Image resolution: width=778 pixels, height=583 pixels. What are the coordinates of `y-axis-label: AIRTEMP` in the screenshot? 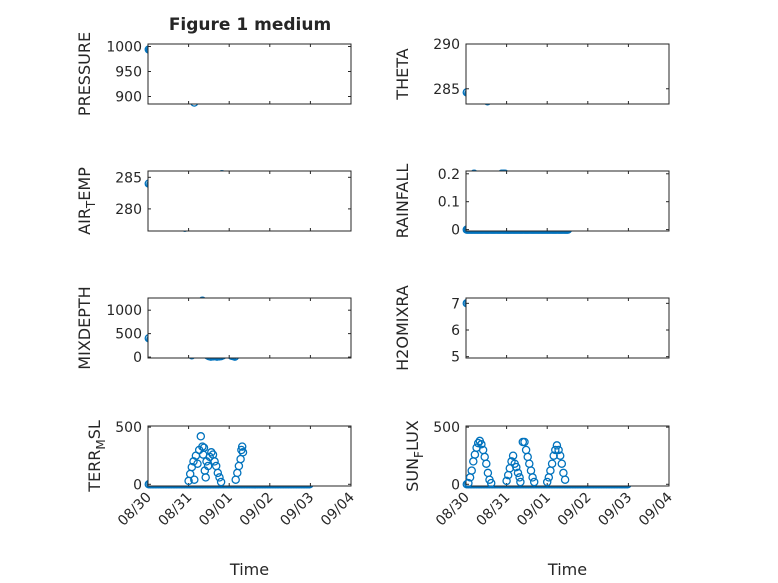 It's located at (86, 201).